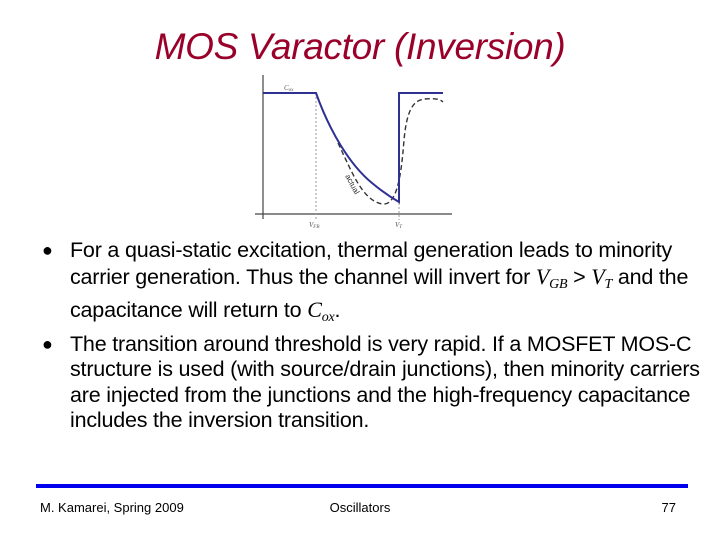  I want to click on math-vt: VT, so click(602, 277).